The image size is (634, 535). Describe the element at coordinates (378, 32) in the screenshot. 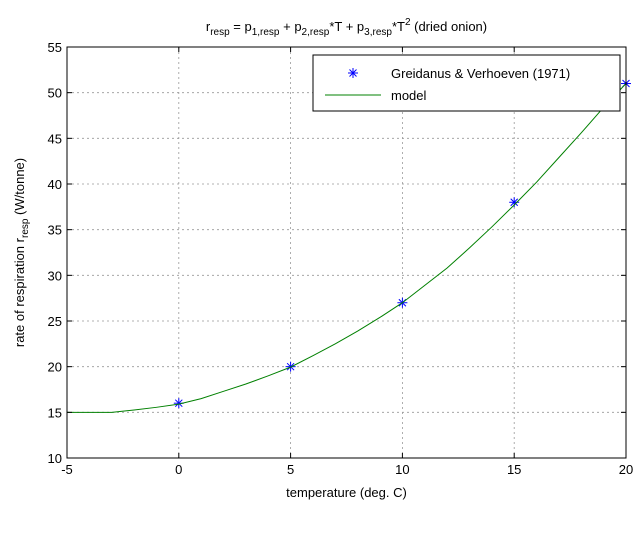

I see `text-part: 3,resp` at that location.